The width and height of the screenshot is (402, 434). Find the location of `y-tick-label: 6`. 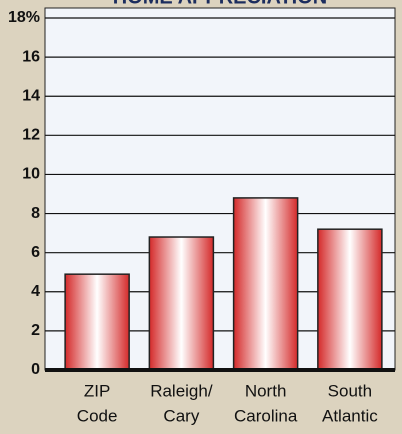

y-tick-label: 6 is located at coordinates (35, 252).